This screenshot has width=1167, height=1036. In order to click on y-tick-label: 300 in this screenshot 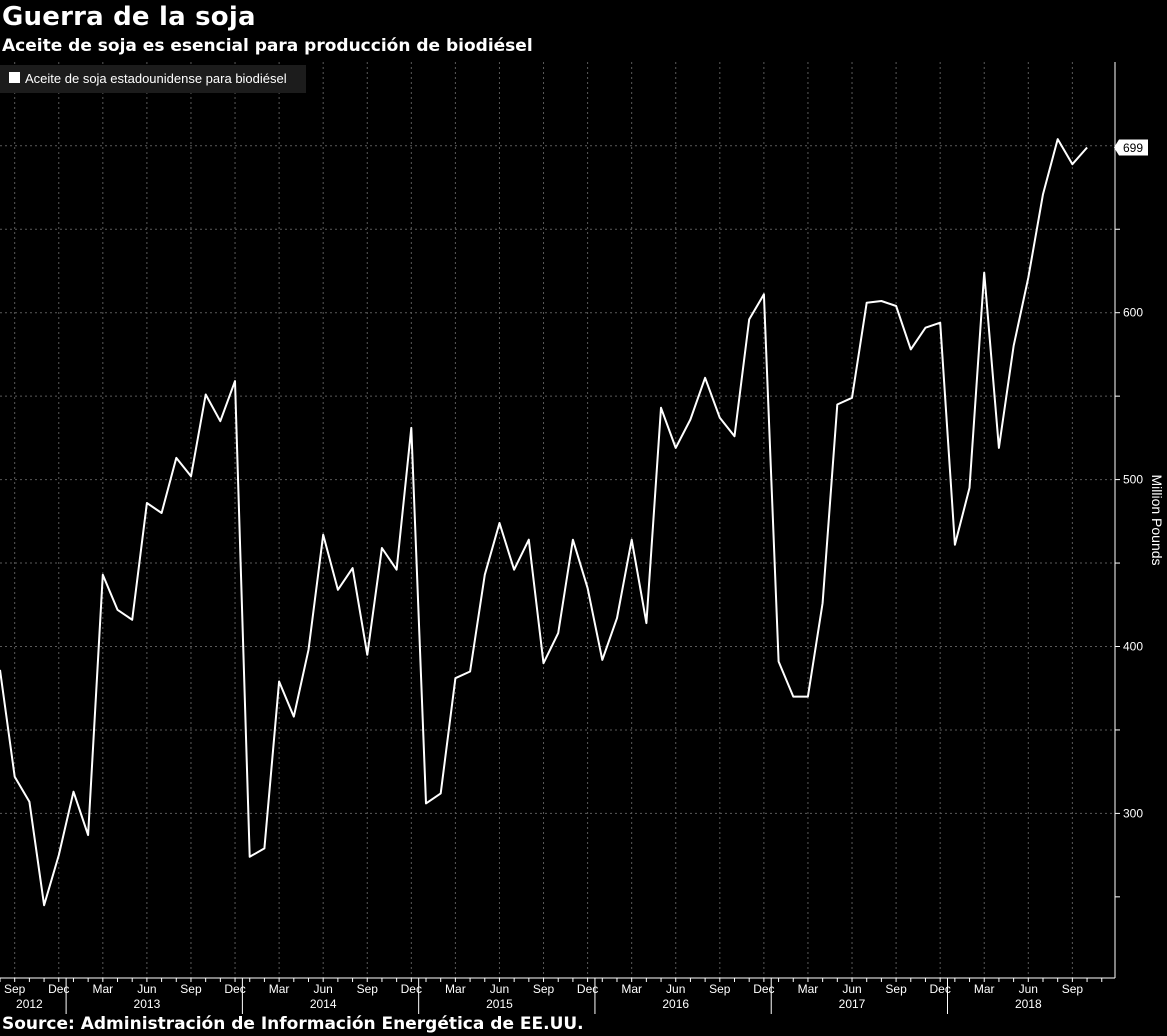, I will do `click(1133, 813)`.